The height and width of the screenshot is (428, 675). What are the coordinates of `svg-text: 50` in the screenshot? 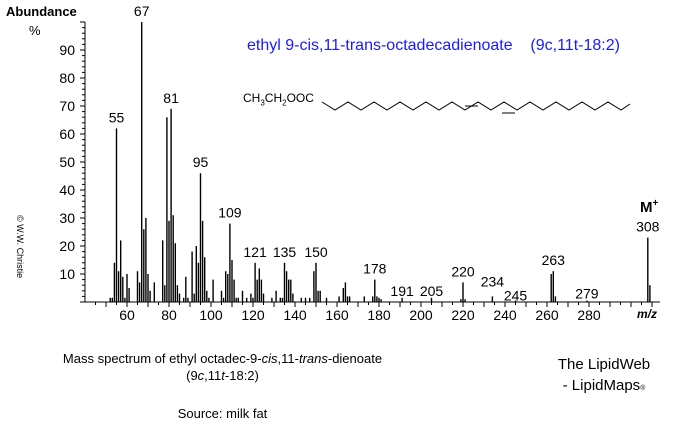 It's located at (67, 162).